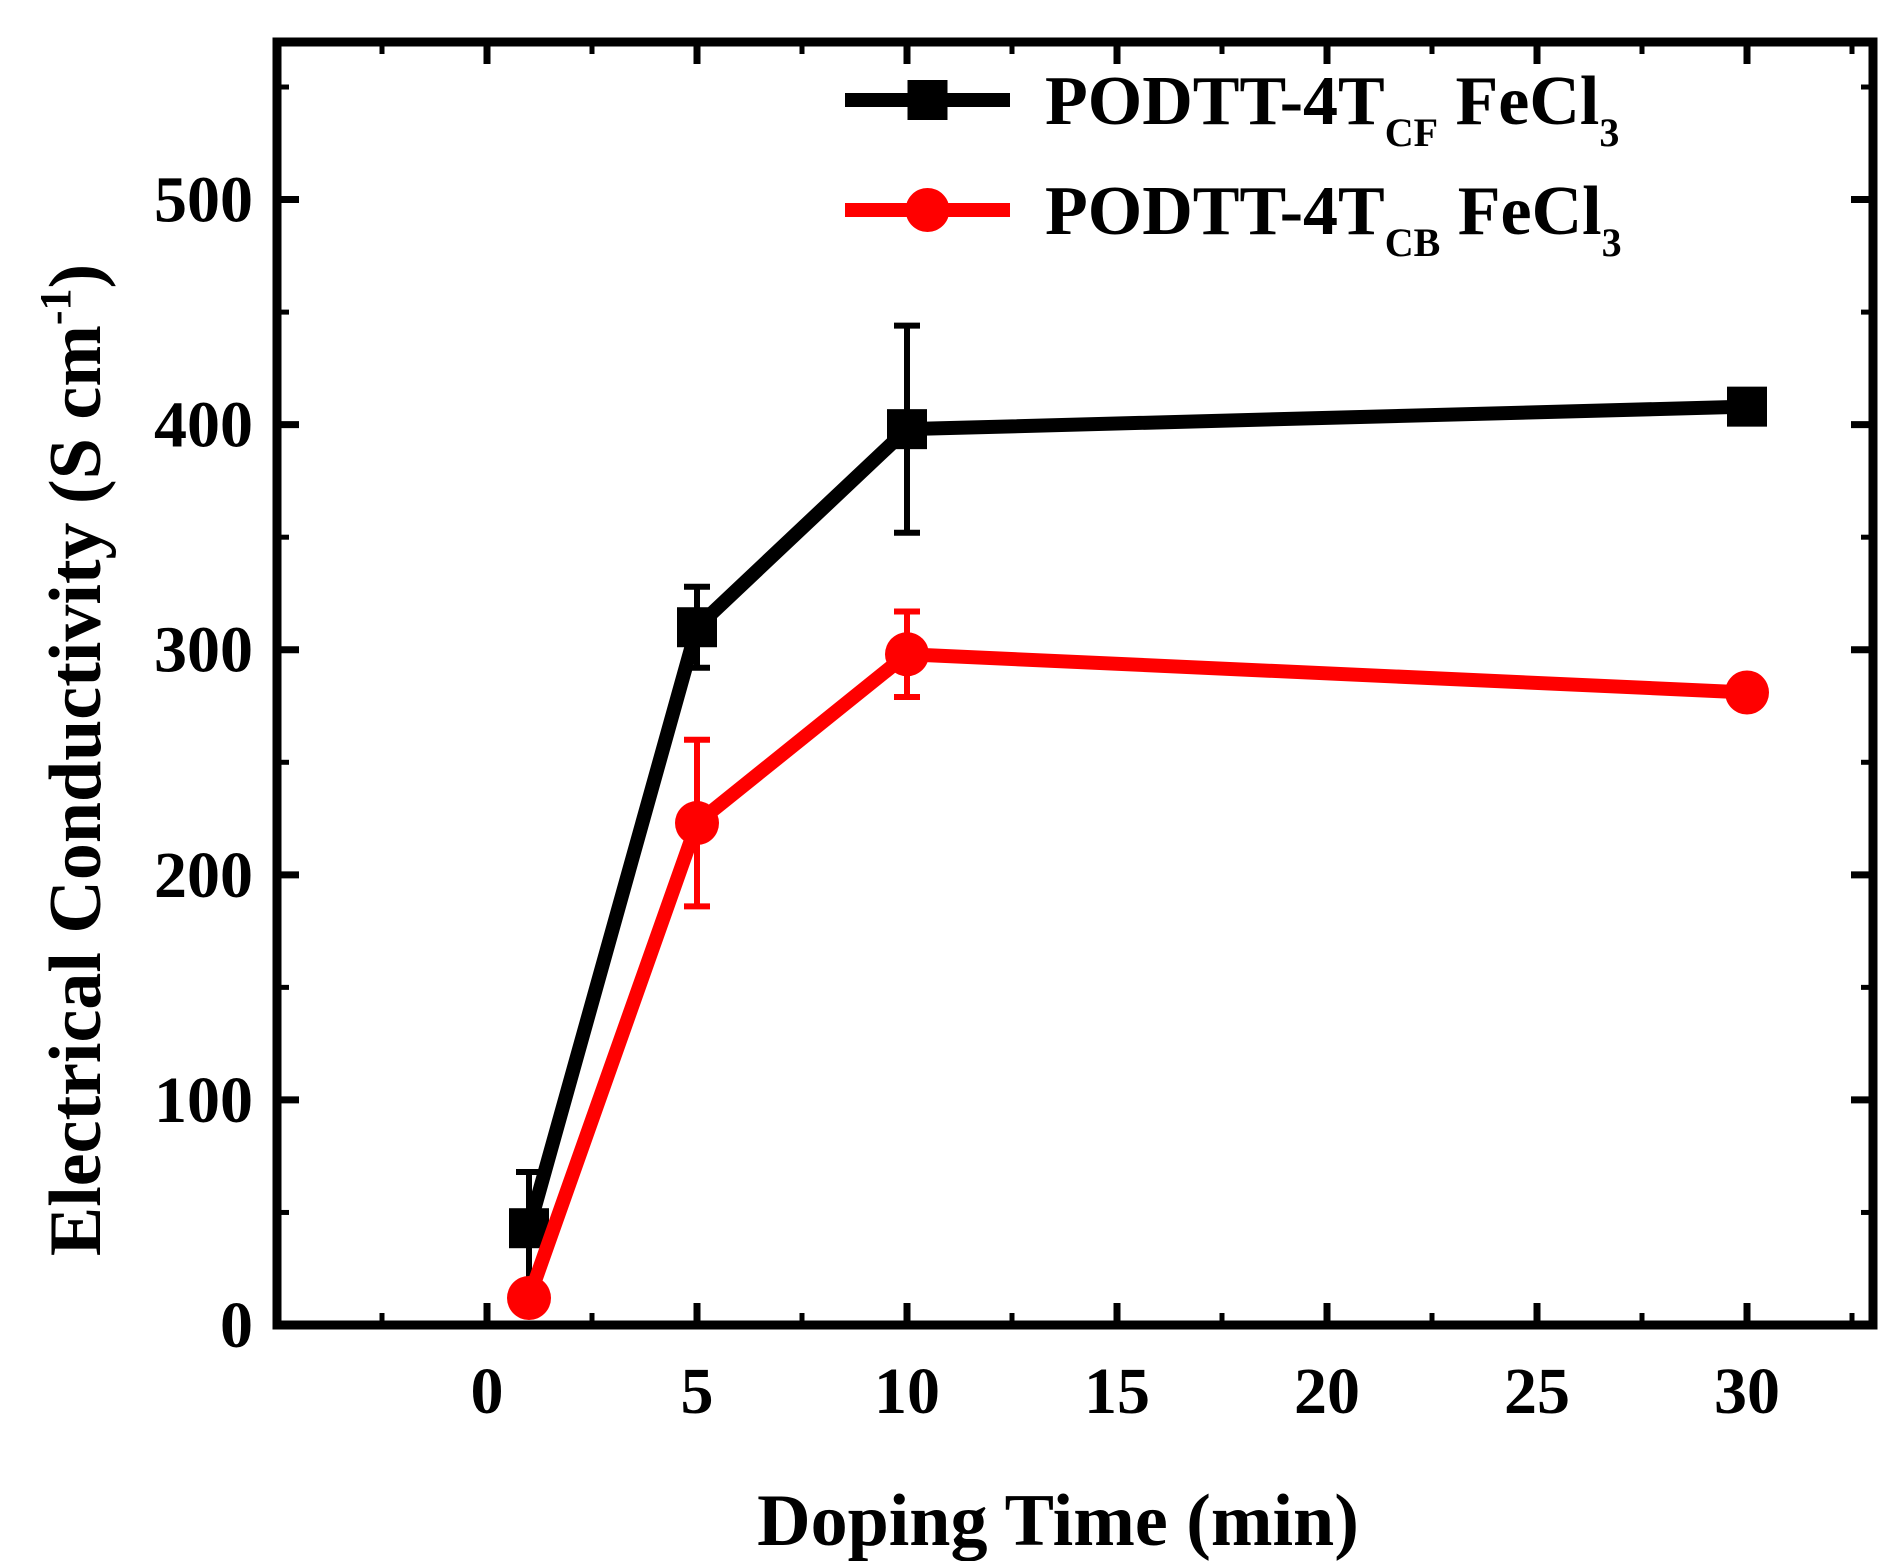 The width and height of the screenshot is (1902, 1561). Describe the element at coordinates (76, 790) in the screenshot. I see `y-axis-title-main: Electrical Conductivity (S cm` at that location.